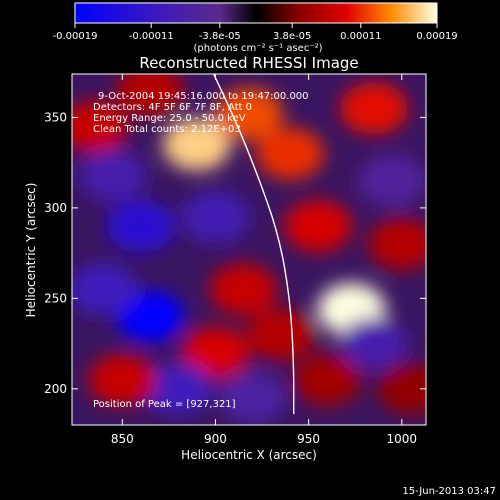 The width and height of the screenshot is (500, 500). I want to click on y-tick-label-250: 250, so click(55, 298).